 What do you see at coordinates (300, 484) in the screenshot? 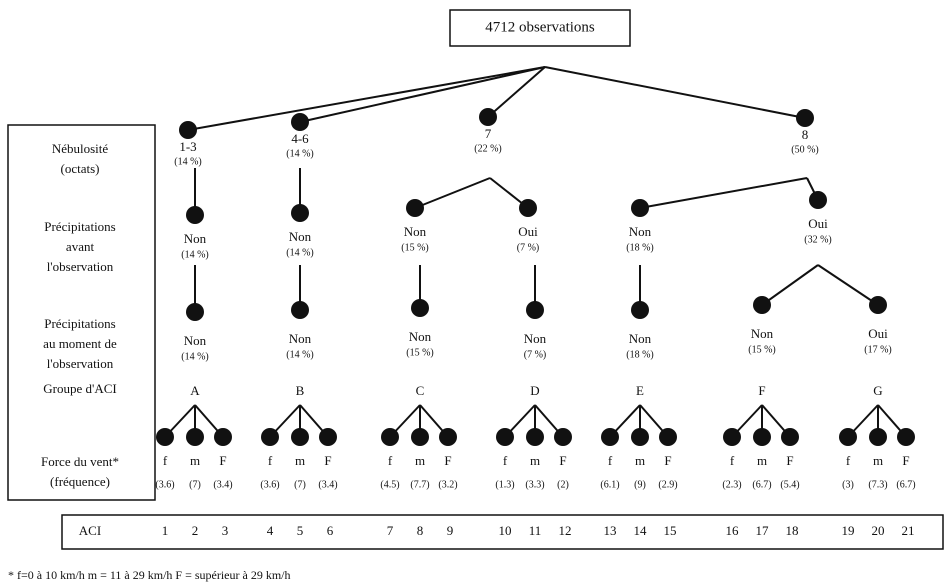
I see `wind-frequency: (7)` at bounding box center [300, 484].